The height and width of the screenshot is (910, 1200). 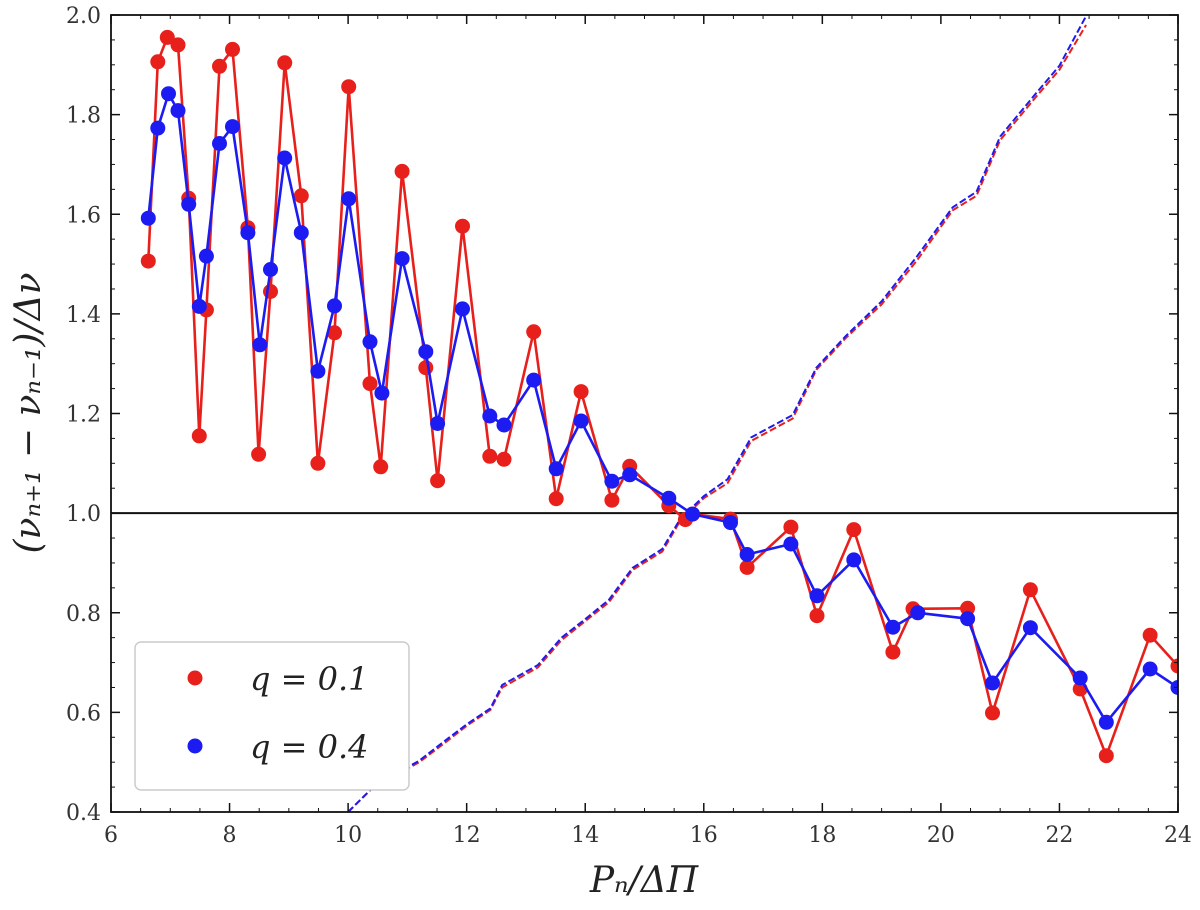 What do you see at coordinates (83, 514) in the screenshot?
I see `y-tick-label: 1.0` at bounding box center [83, 514].